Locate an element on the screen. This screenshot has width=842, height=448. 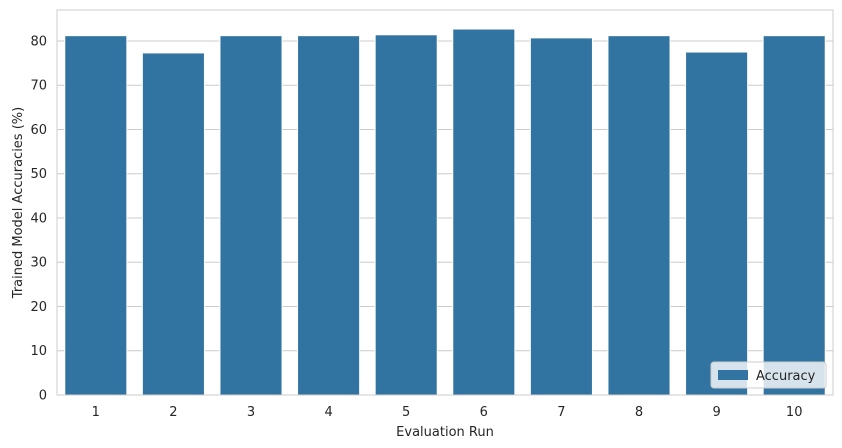
legend: Accuracy is located at coordinates (768, 375).